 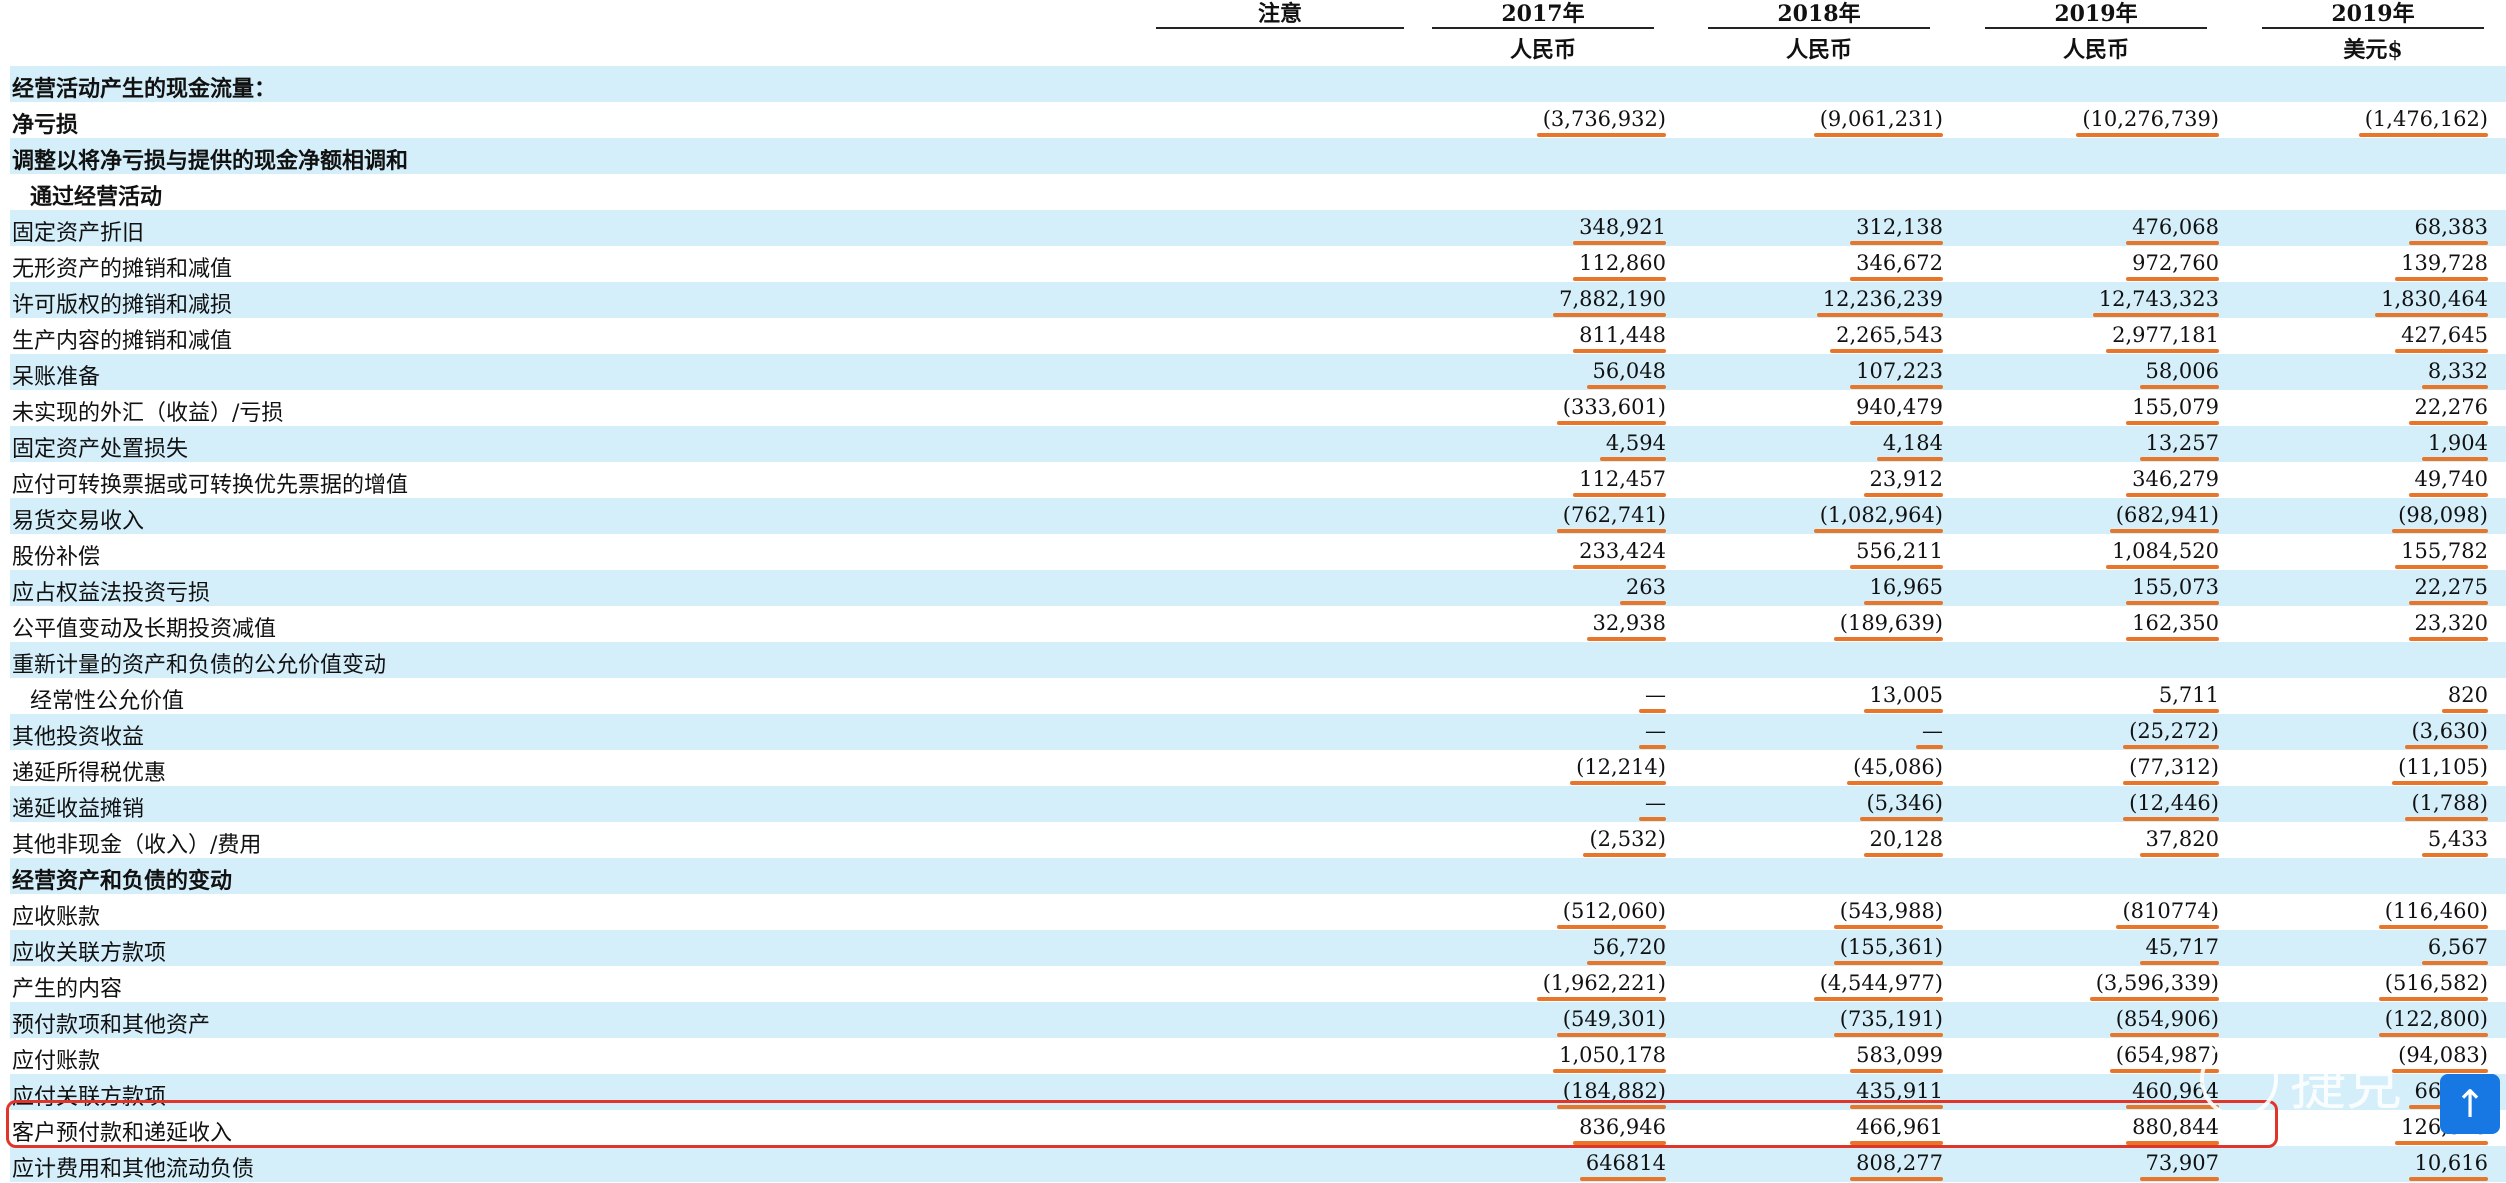 I want to click on value-cell: 435,911, so click(x=1868, y=1094).